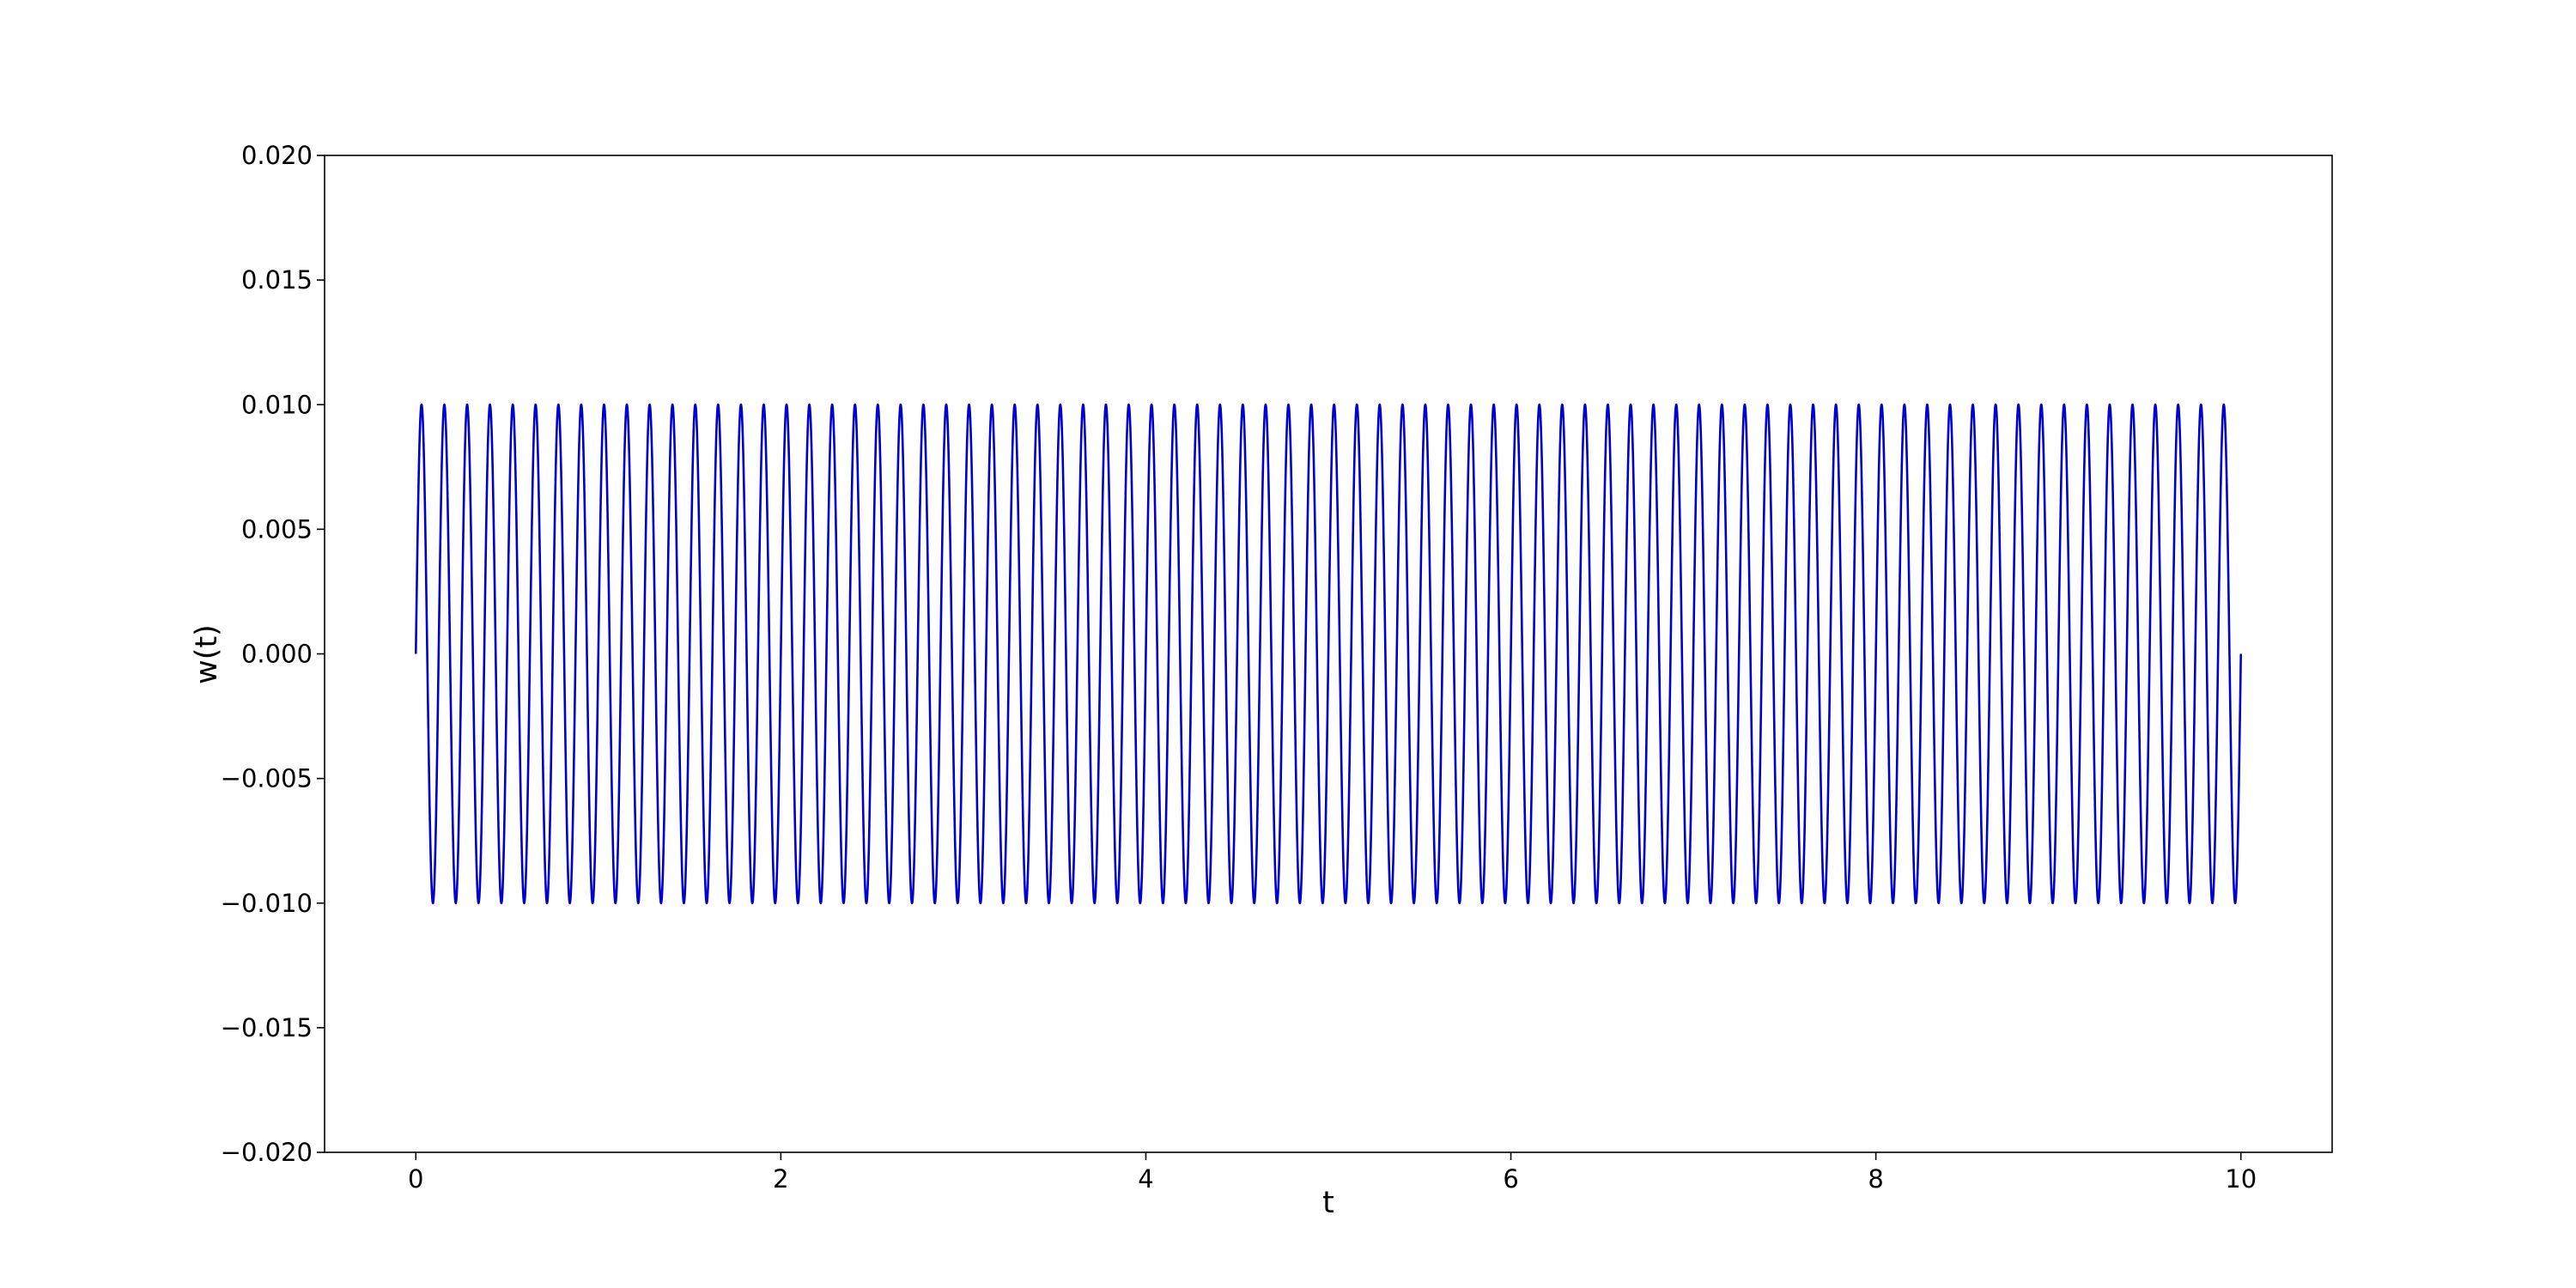  What do you see at coordinates (1510, 1179) in the screenshot?
I see `x-tick-label: 6` at bounding box center [1510, 1179].